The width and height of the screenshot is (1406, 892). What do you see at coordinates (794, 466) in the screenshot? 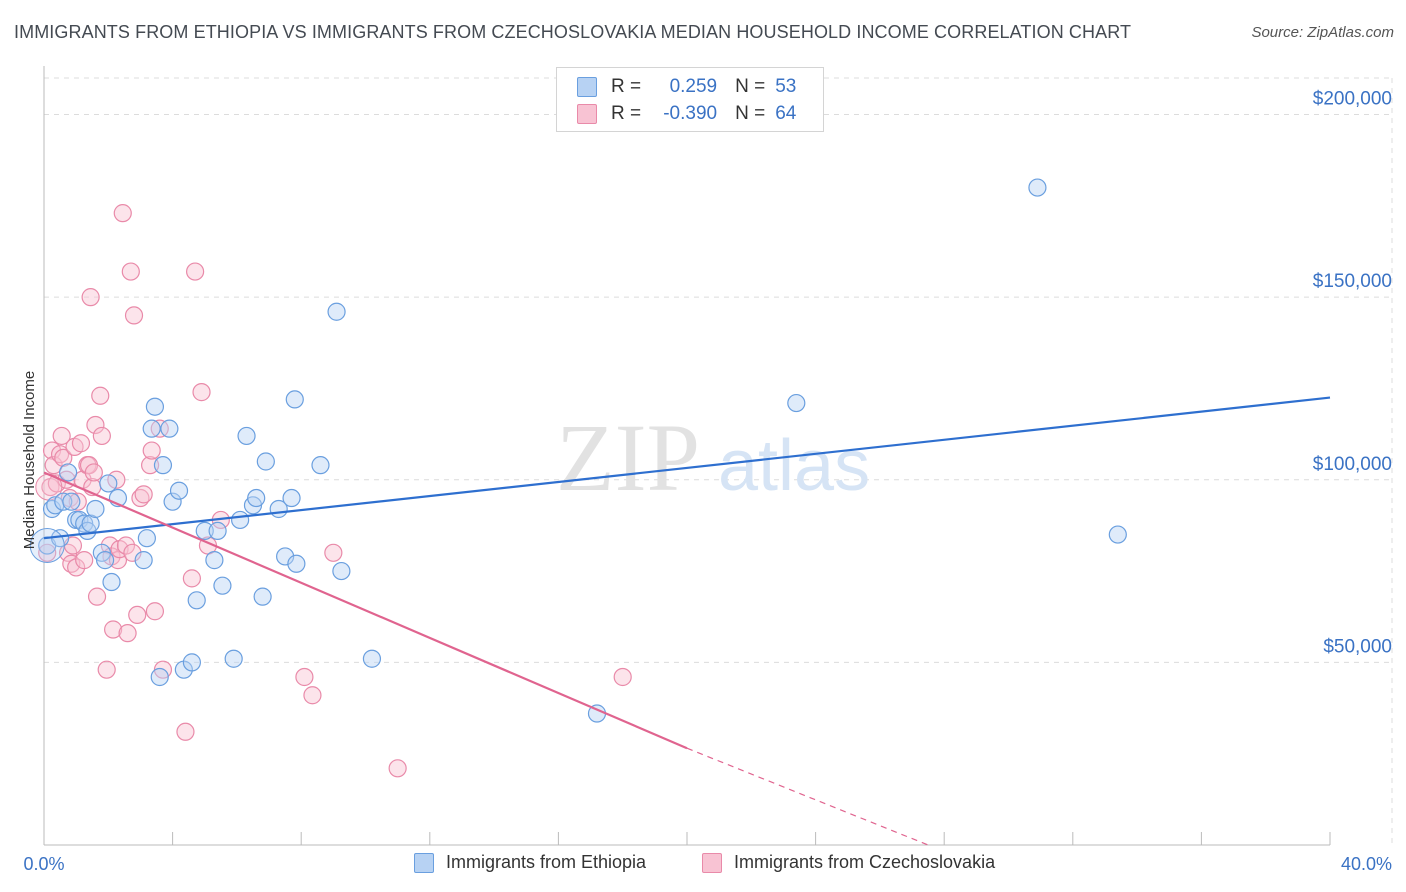
I see `watermark-atlas: atlas` at bounding box center [794, 466].